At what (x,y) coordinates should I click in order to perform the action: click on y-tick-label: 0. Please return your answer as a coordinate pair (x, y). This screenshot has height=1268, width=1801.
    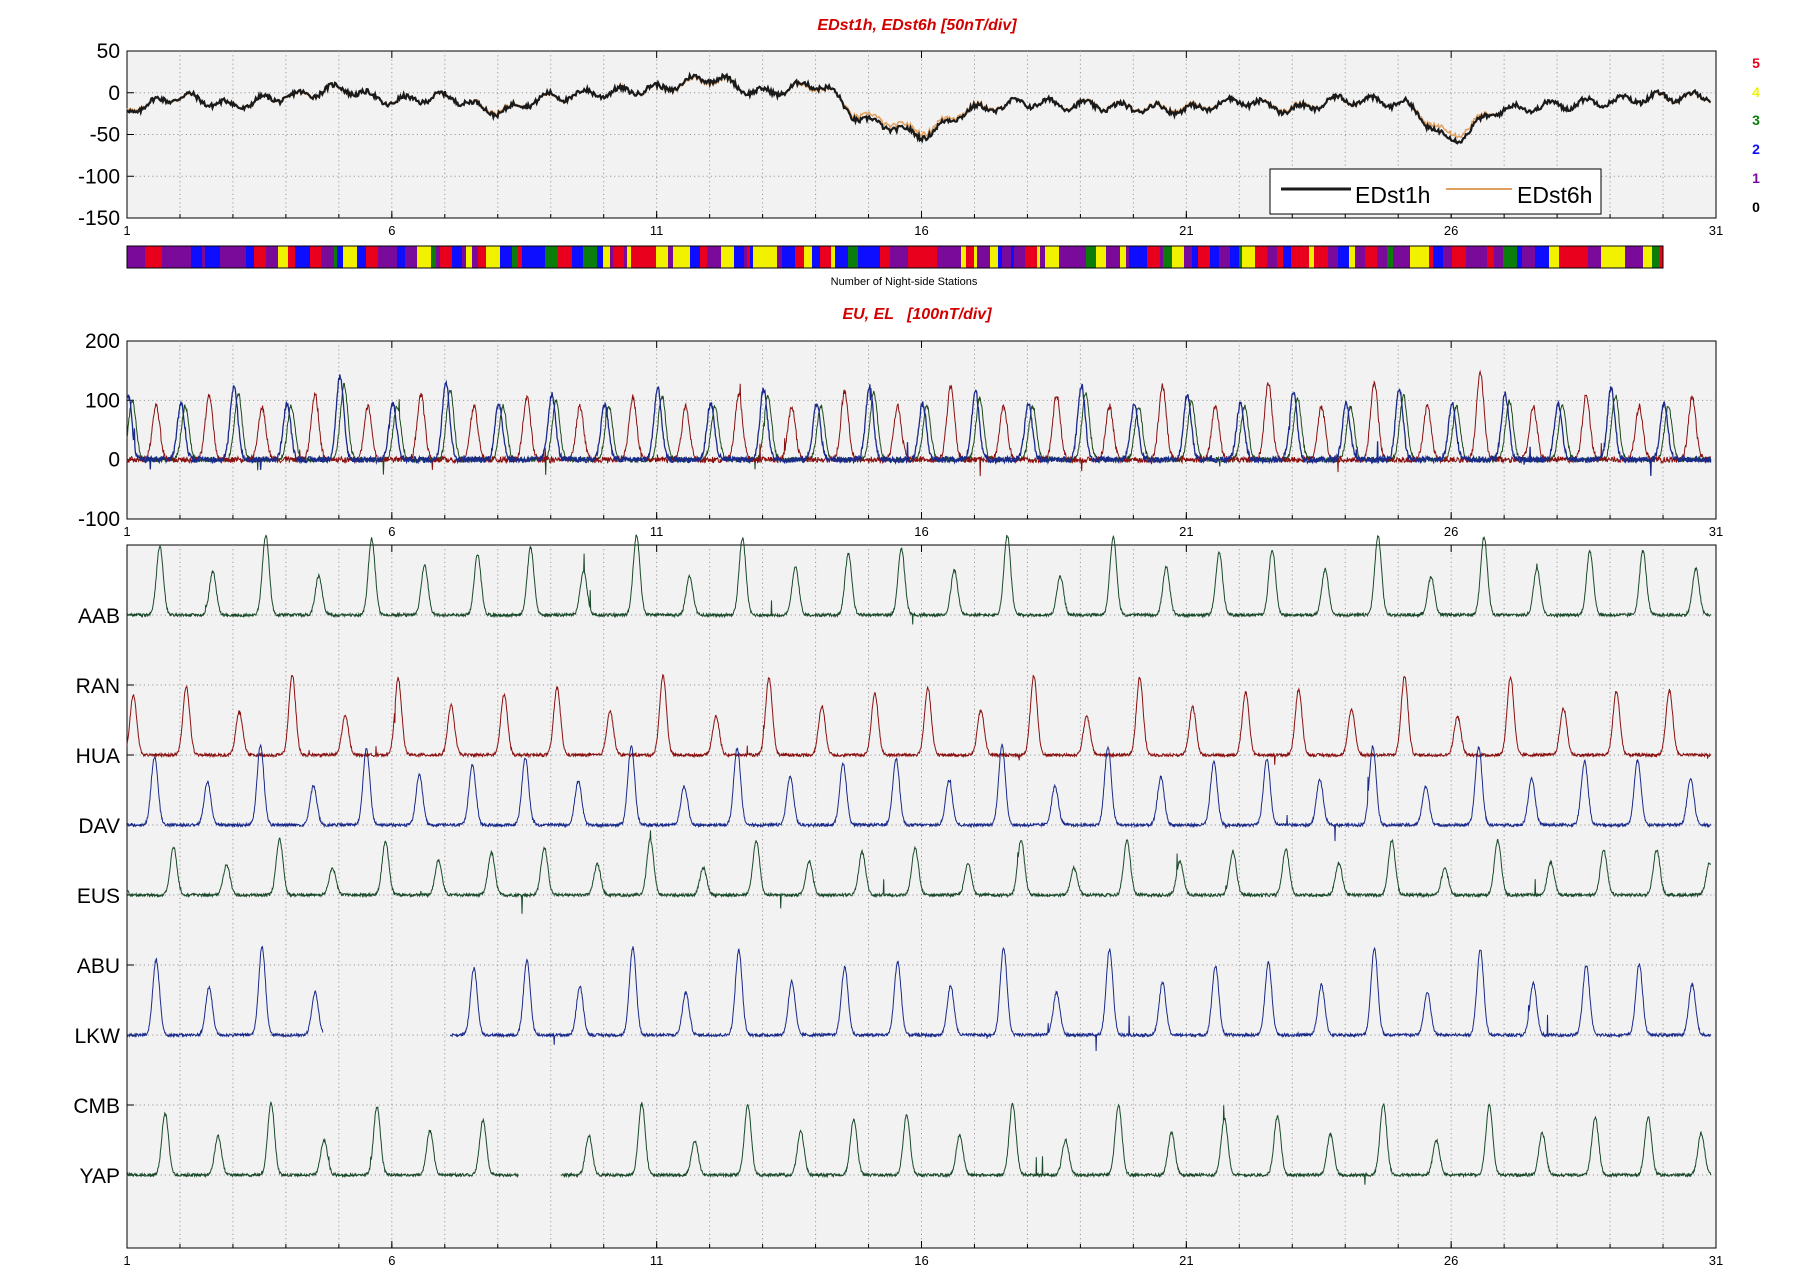
    Looking at the image, I should click on (114, 460).